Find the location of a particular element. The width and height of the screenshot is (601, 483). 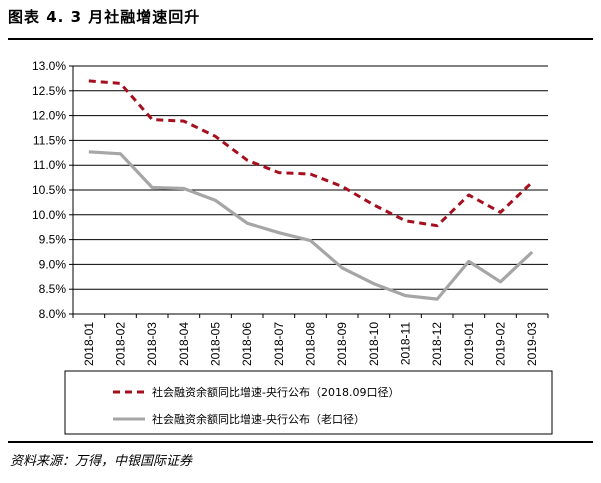

legend-label: 社会融资余额同比增速-央行公布（老口径） is located at coordinates (258, 419).